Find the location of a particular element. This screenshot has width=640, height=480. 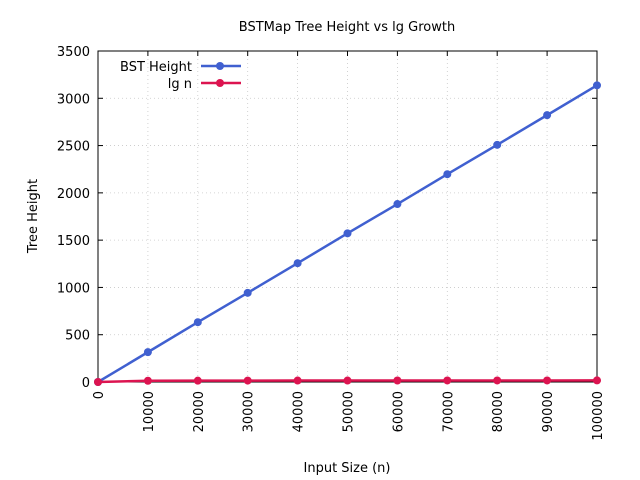

y-tick-label: 1000 is located at coordinates (73, 288).